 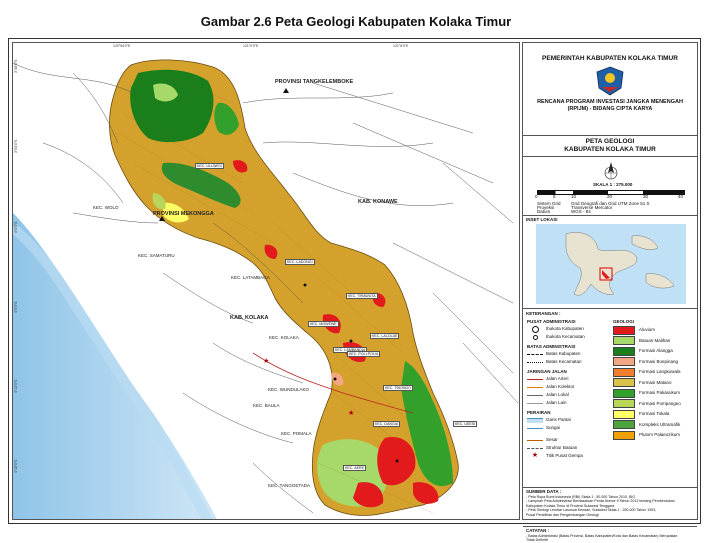 What do you see at coordinates (660, 403) in the screenshot?
I see `geologi-label: Formasi Pompangeo` at bounding box center [660, 403].